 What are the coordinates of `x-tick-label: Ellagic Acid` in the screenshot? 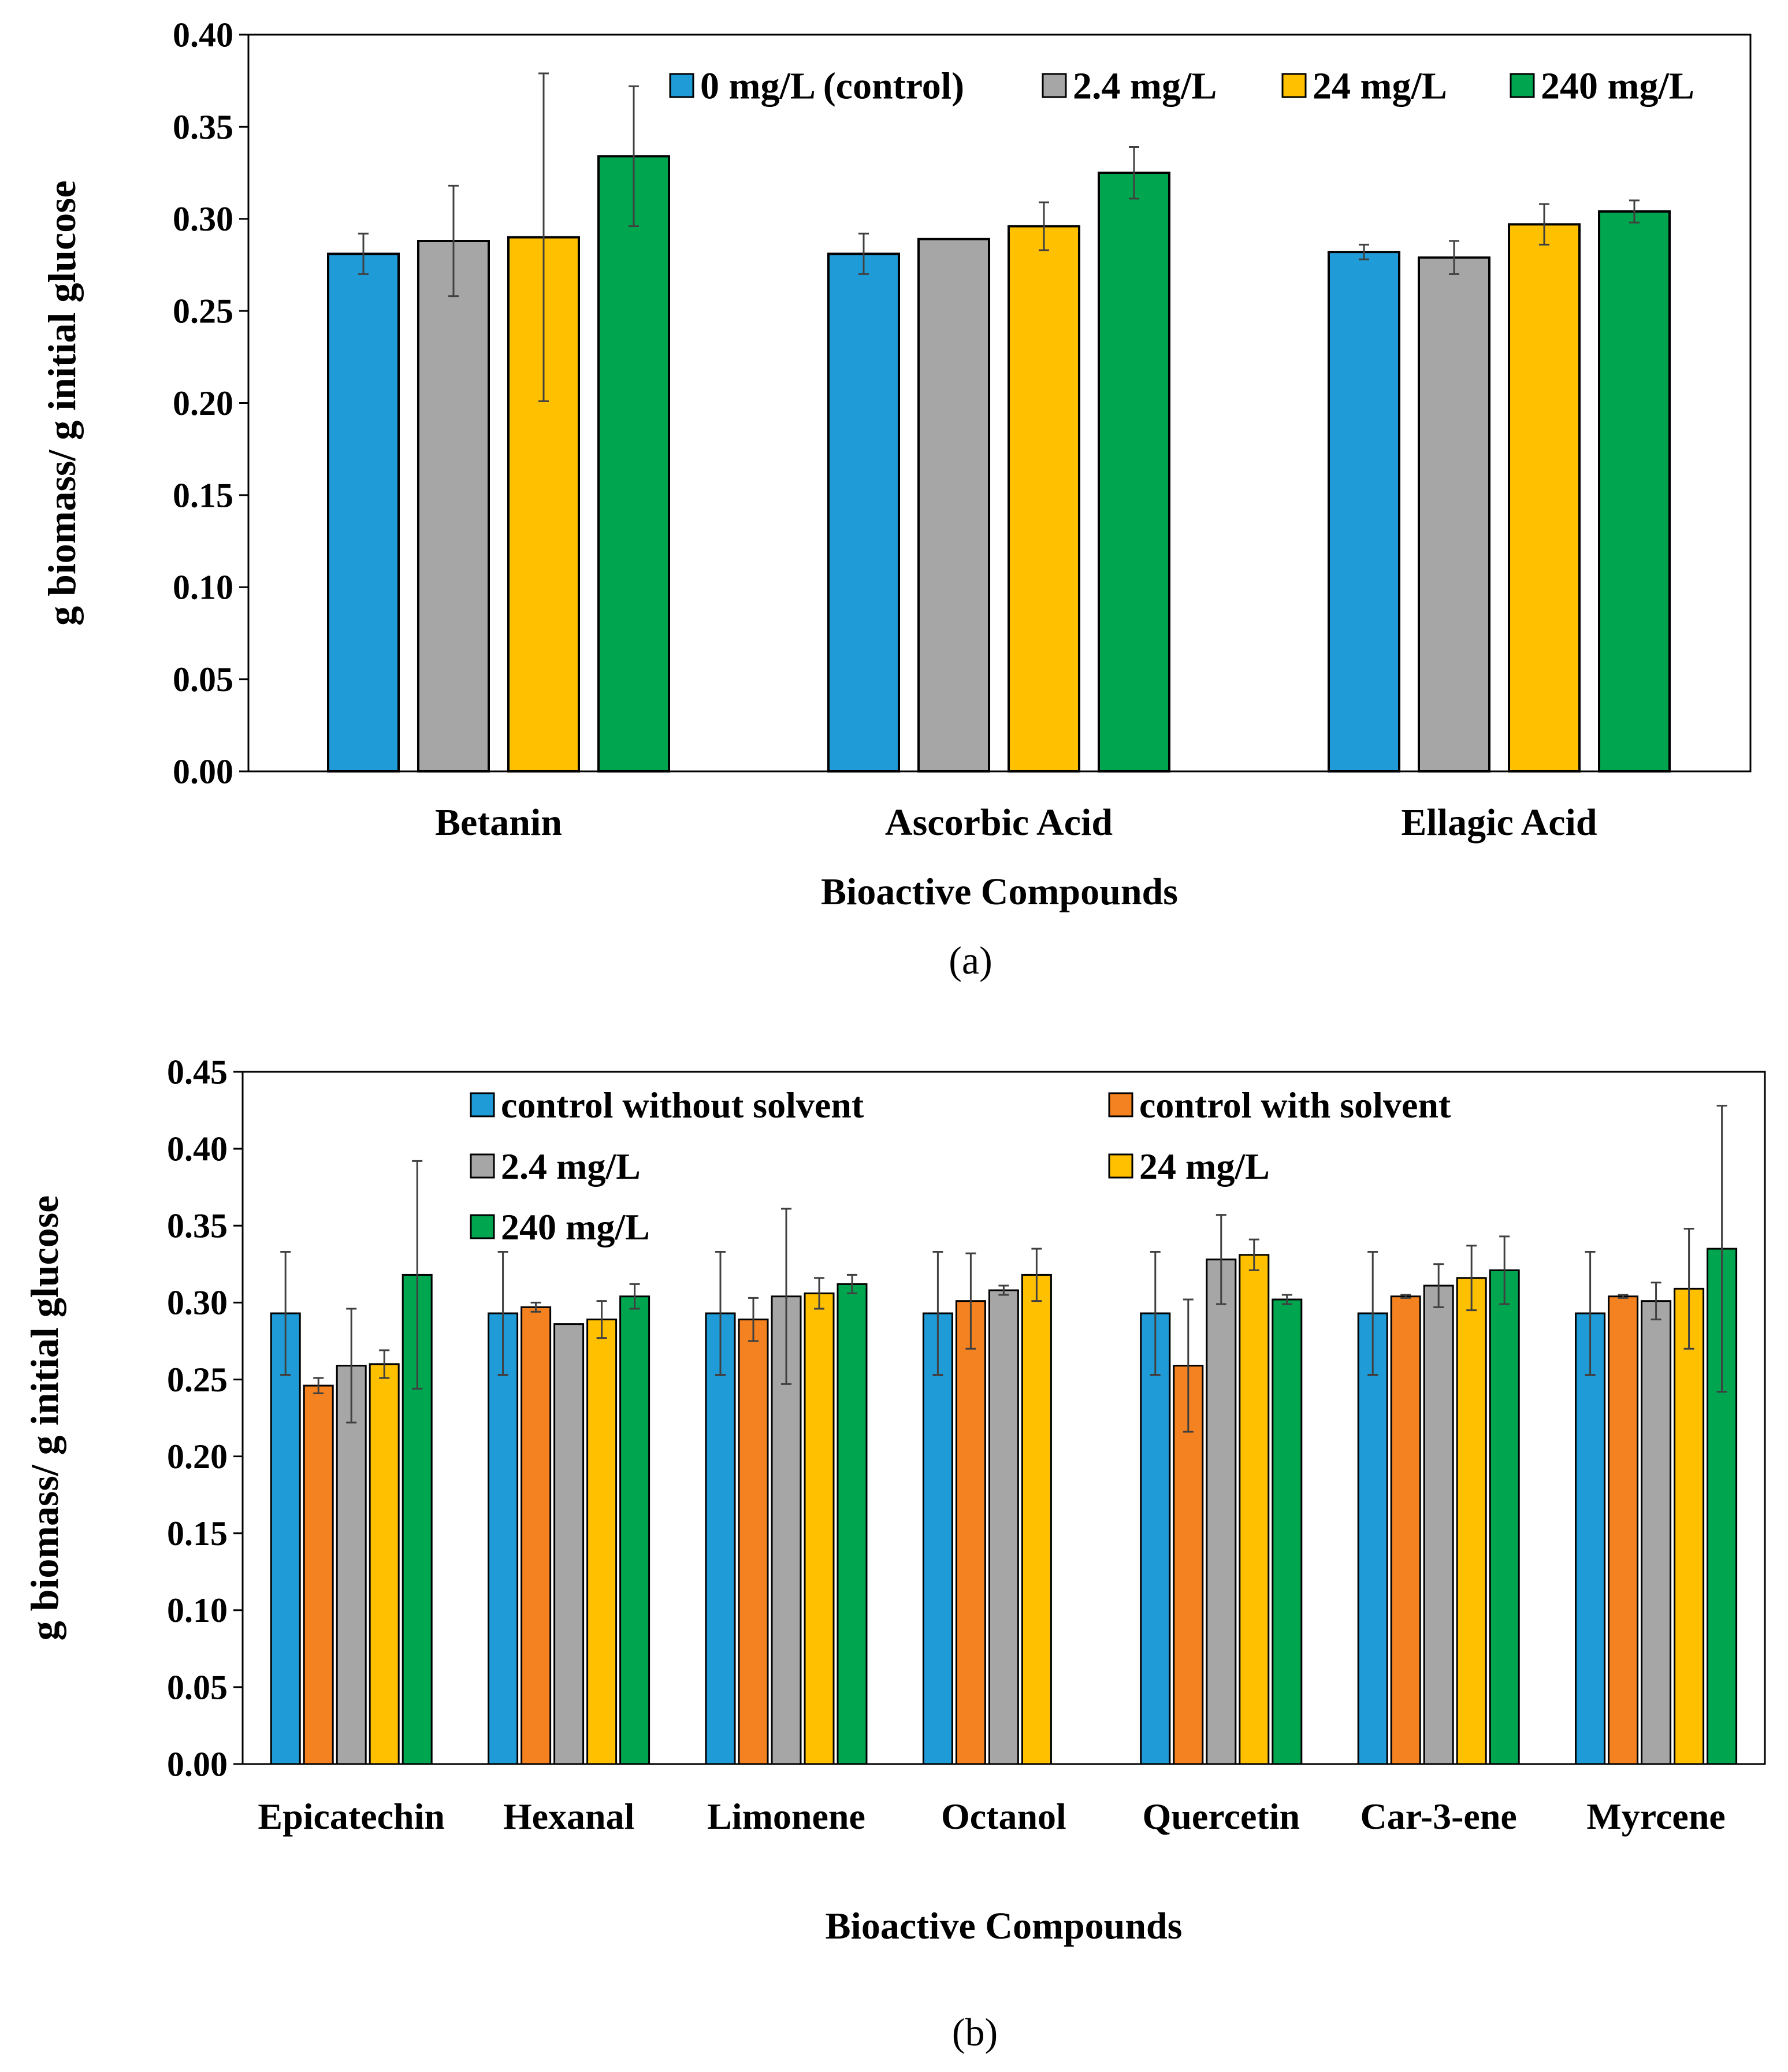 It's located at (1499, 822).